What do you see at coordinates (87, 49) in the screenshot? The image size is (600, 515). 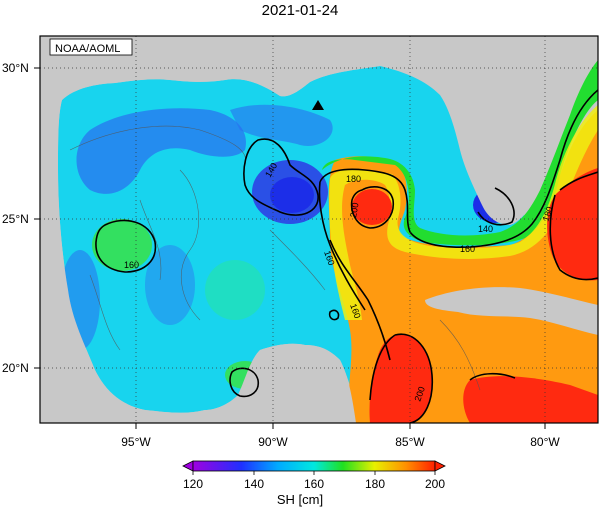 I see `credit-text: NOAA/AOML` at bounding box center [87, 49].